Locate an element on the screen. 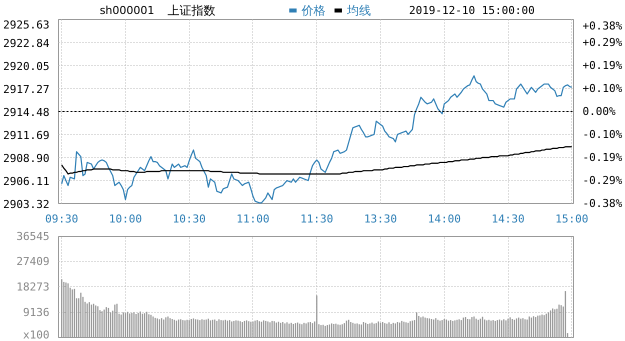 The width and height of the screenshot is (625, 341). x-tick-label: 13:30 is located at coordinates (381, 219).